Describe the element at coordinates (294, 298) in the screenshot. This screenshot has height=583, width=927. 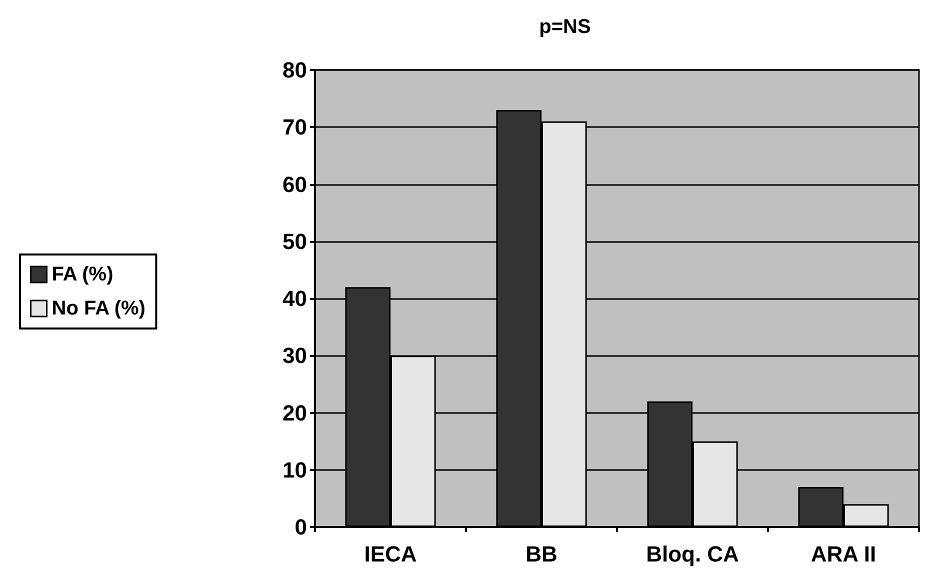
I see `y-tick-label: 40` at that location.